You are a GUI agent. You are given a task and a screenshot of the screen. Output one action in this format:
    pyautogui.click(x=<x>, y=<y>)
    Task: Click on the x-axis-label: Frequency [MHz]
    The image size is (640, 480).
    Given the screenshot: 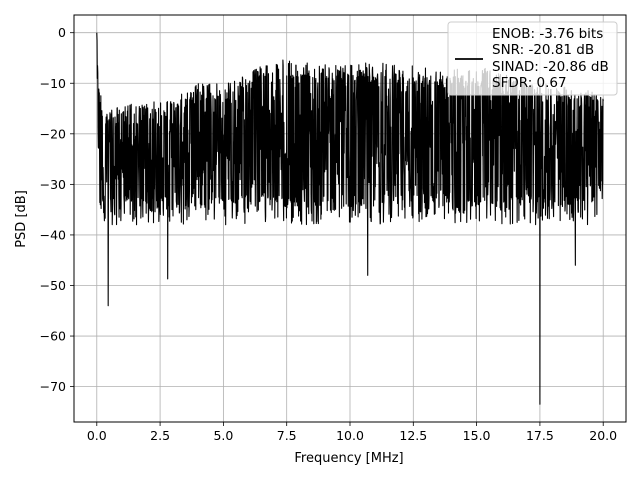 What is the action you would take?
    pyautogui.click(x=348, y=458)
    